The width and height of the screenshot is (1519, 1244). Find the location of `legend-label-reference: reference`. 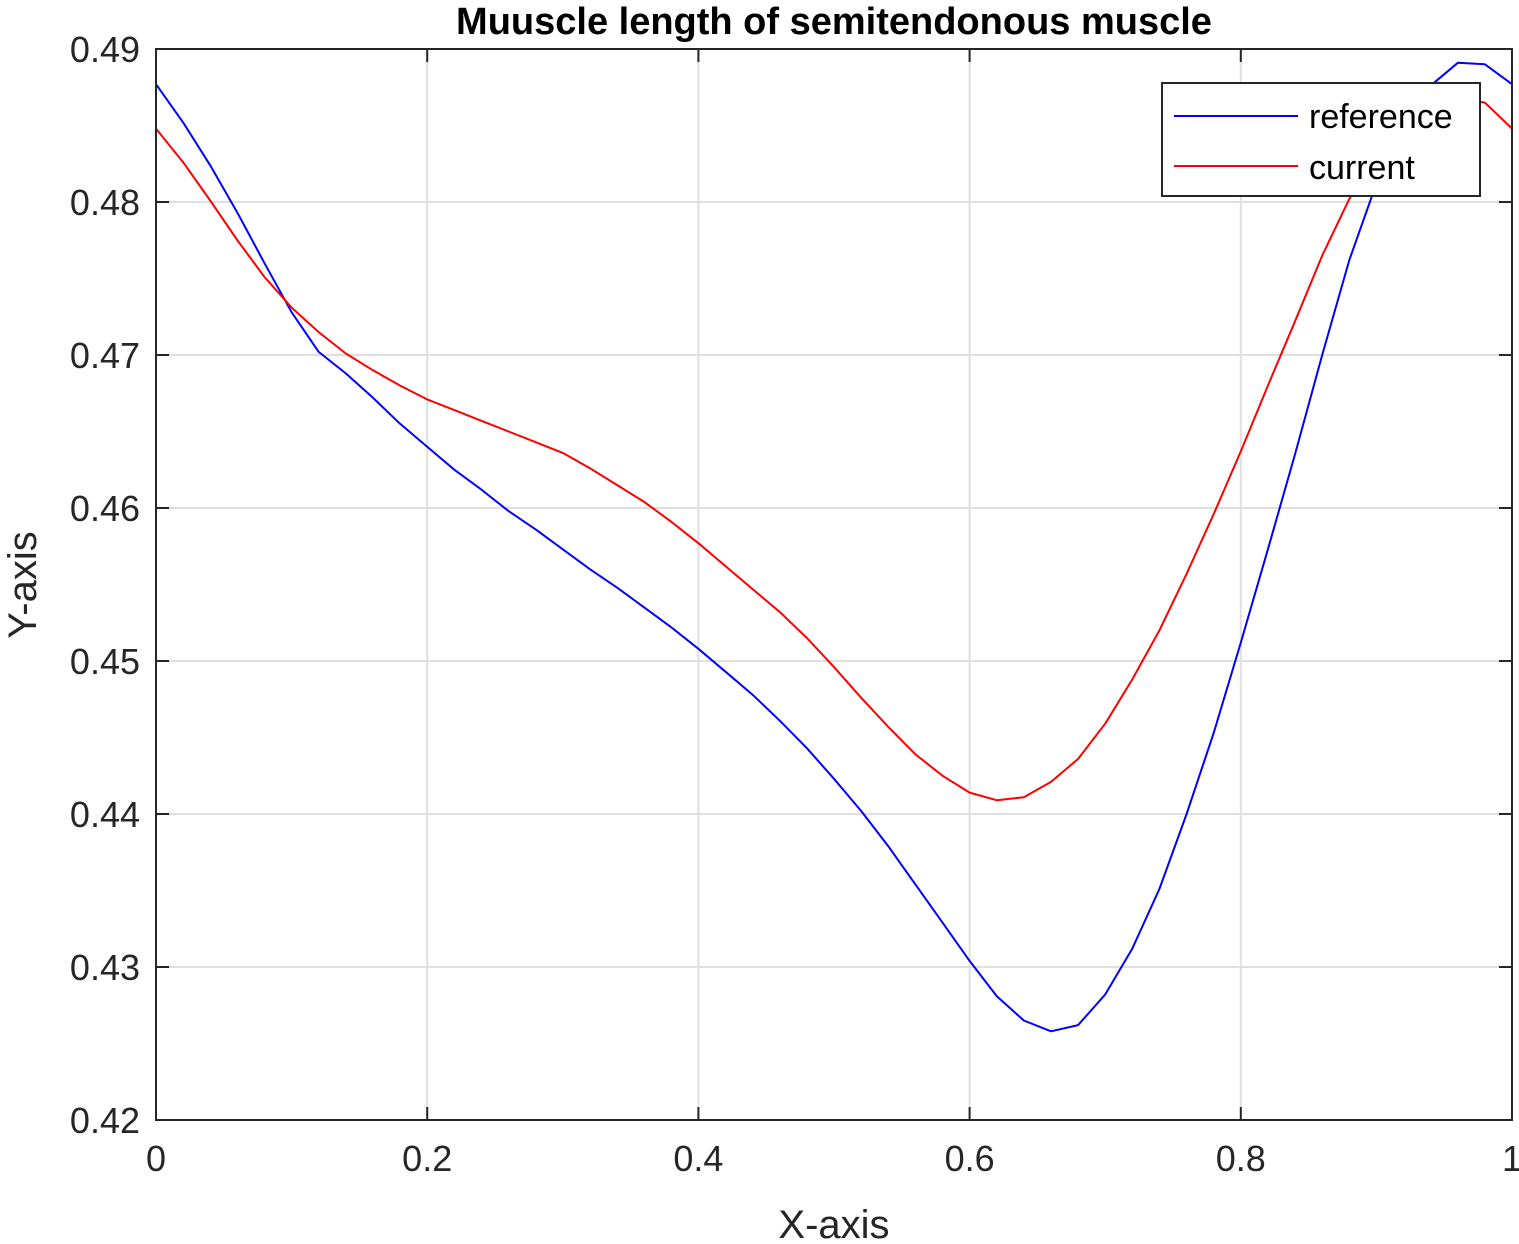

legend-label-reference: reference is located at coordinates (1381, 117).